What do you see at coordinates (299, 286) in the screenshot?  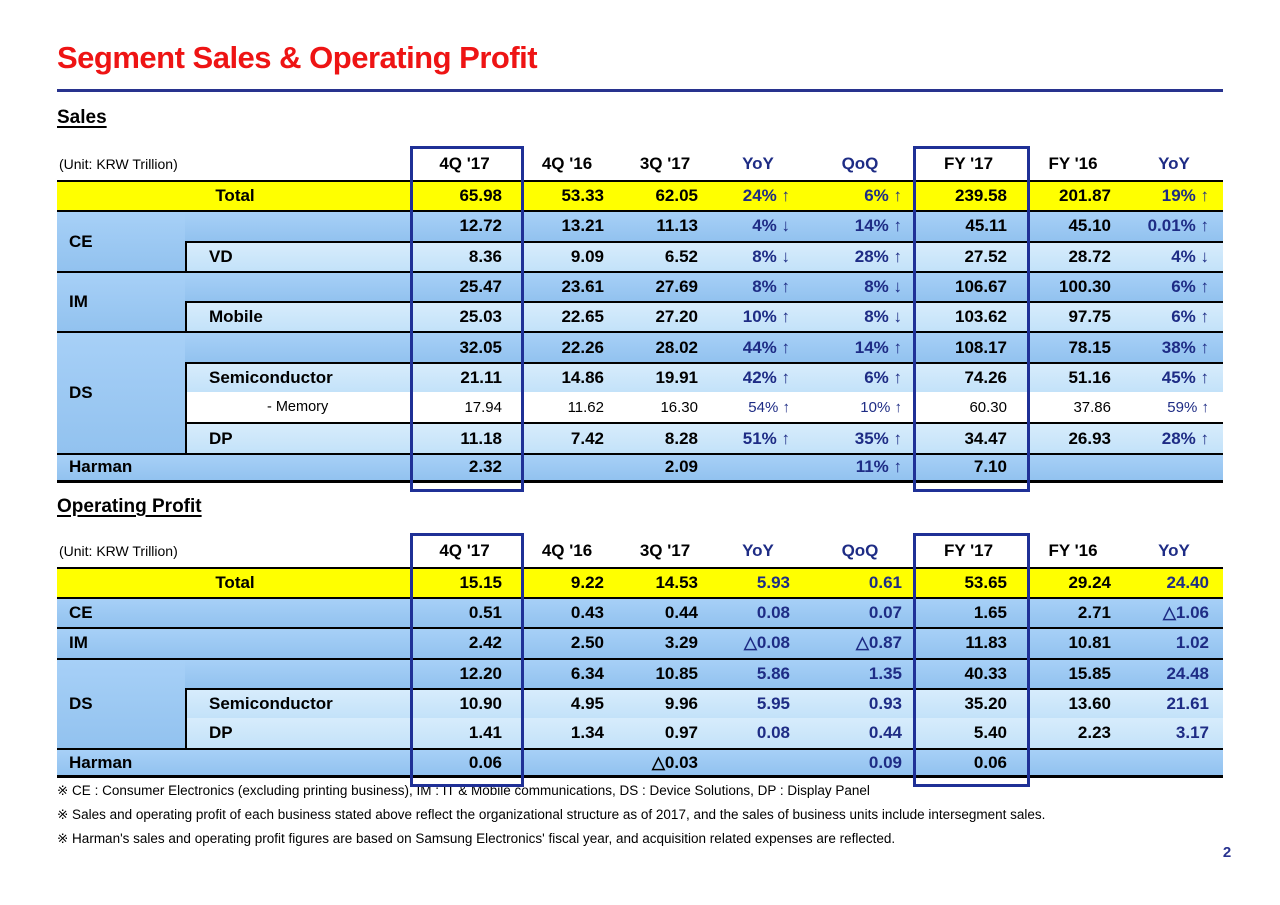 I see `sales-row-im-label-spacer` at bounding box center [299, 286].